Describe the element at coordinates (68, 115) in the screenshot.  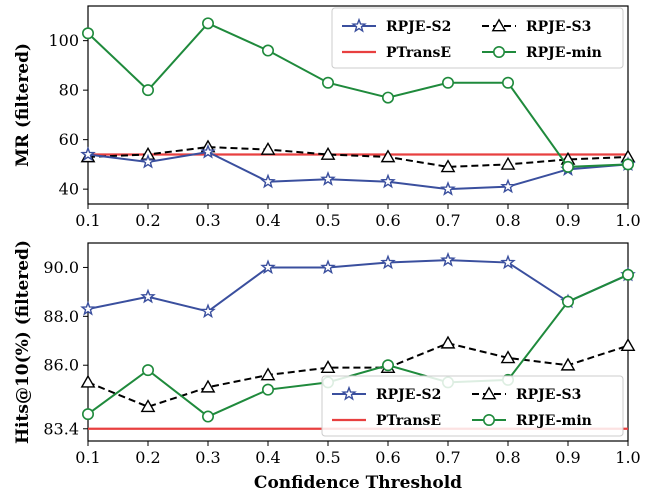
I see `y-axis: 40 60 80 100` at that location.